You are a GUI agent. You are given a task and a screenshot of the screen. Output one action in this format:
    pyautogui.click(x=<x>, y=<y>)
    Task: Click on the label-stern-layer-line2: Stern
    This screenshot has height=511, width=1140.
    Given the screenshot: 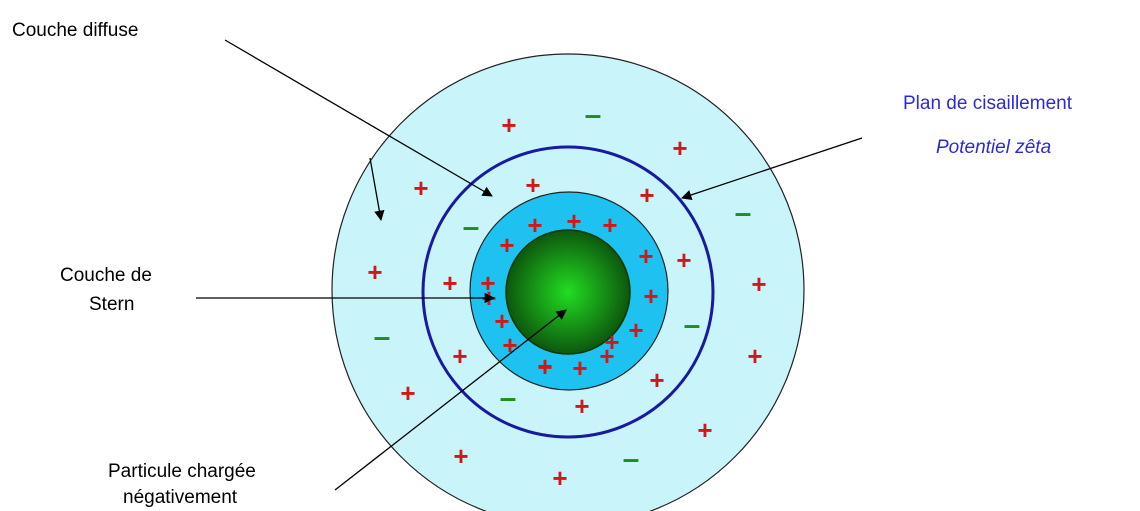 What is the action you would take?
    pyautogui.click(x=111, y=304)
    